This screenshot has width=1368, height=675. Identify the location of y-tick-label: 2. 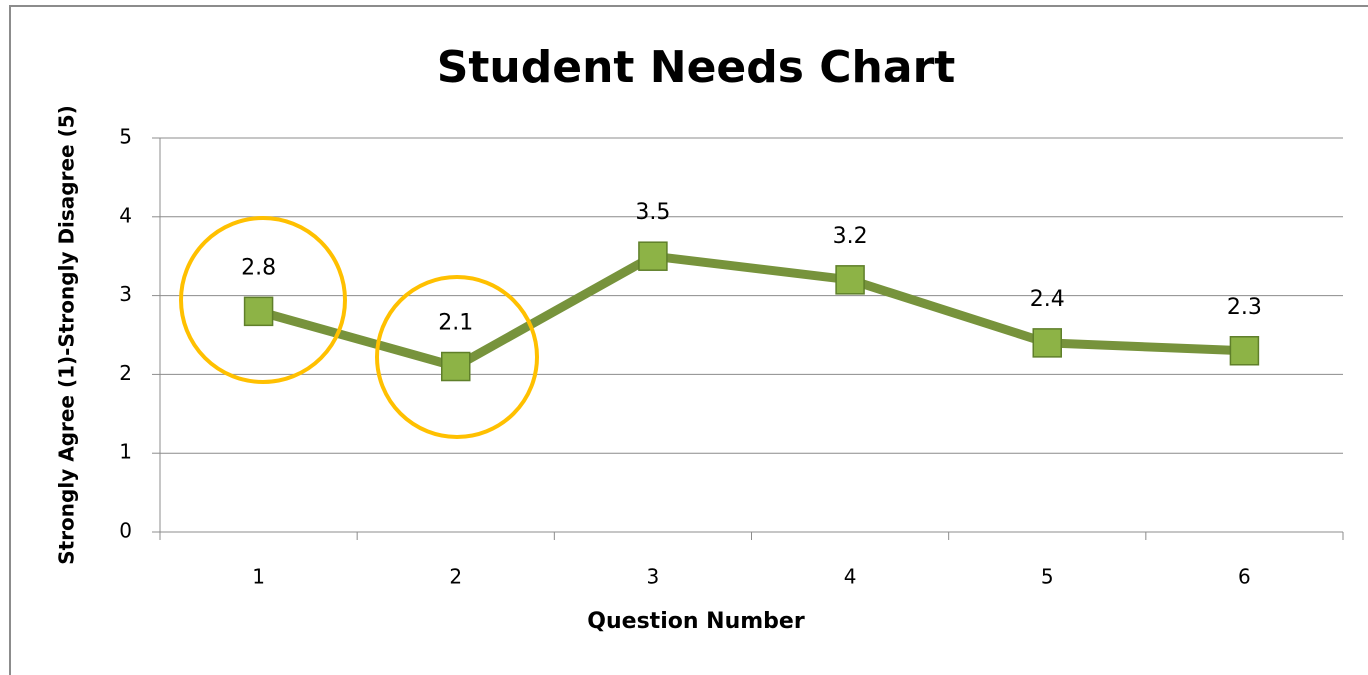
(125, 373).